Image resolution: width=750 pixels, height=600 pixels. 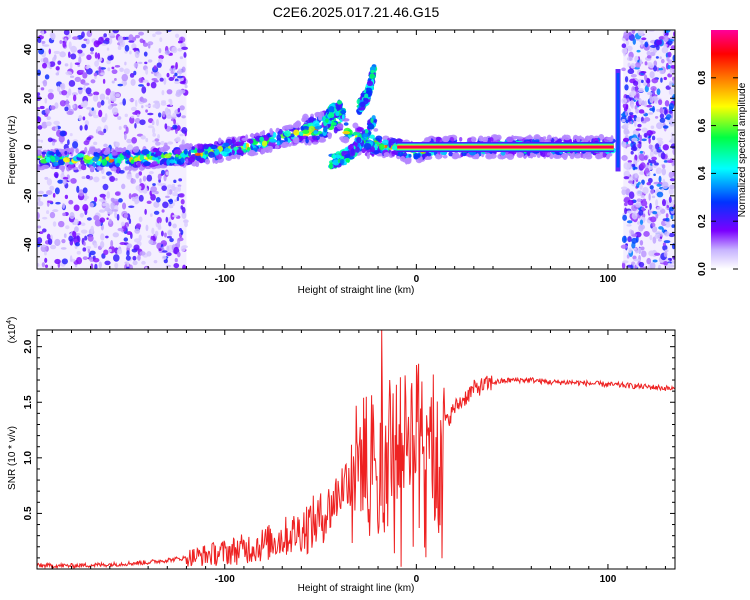 What do you see at coordinates (505, 147) in the screenshot?
I see `carrier-line` at bounding box center [505, 147].